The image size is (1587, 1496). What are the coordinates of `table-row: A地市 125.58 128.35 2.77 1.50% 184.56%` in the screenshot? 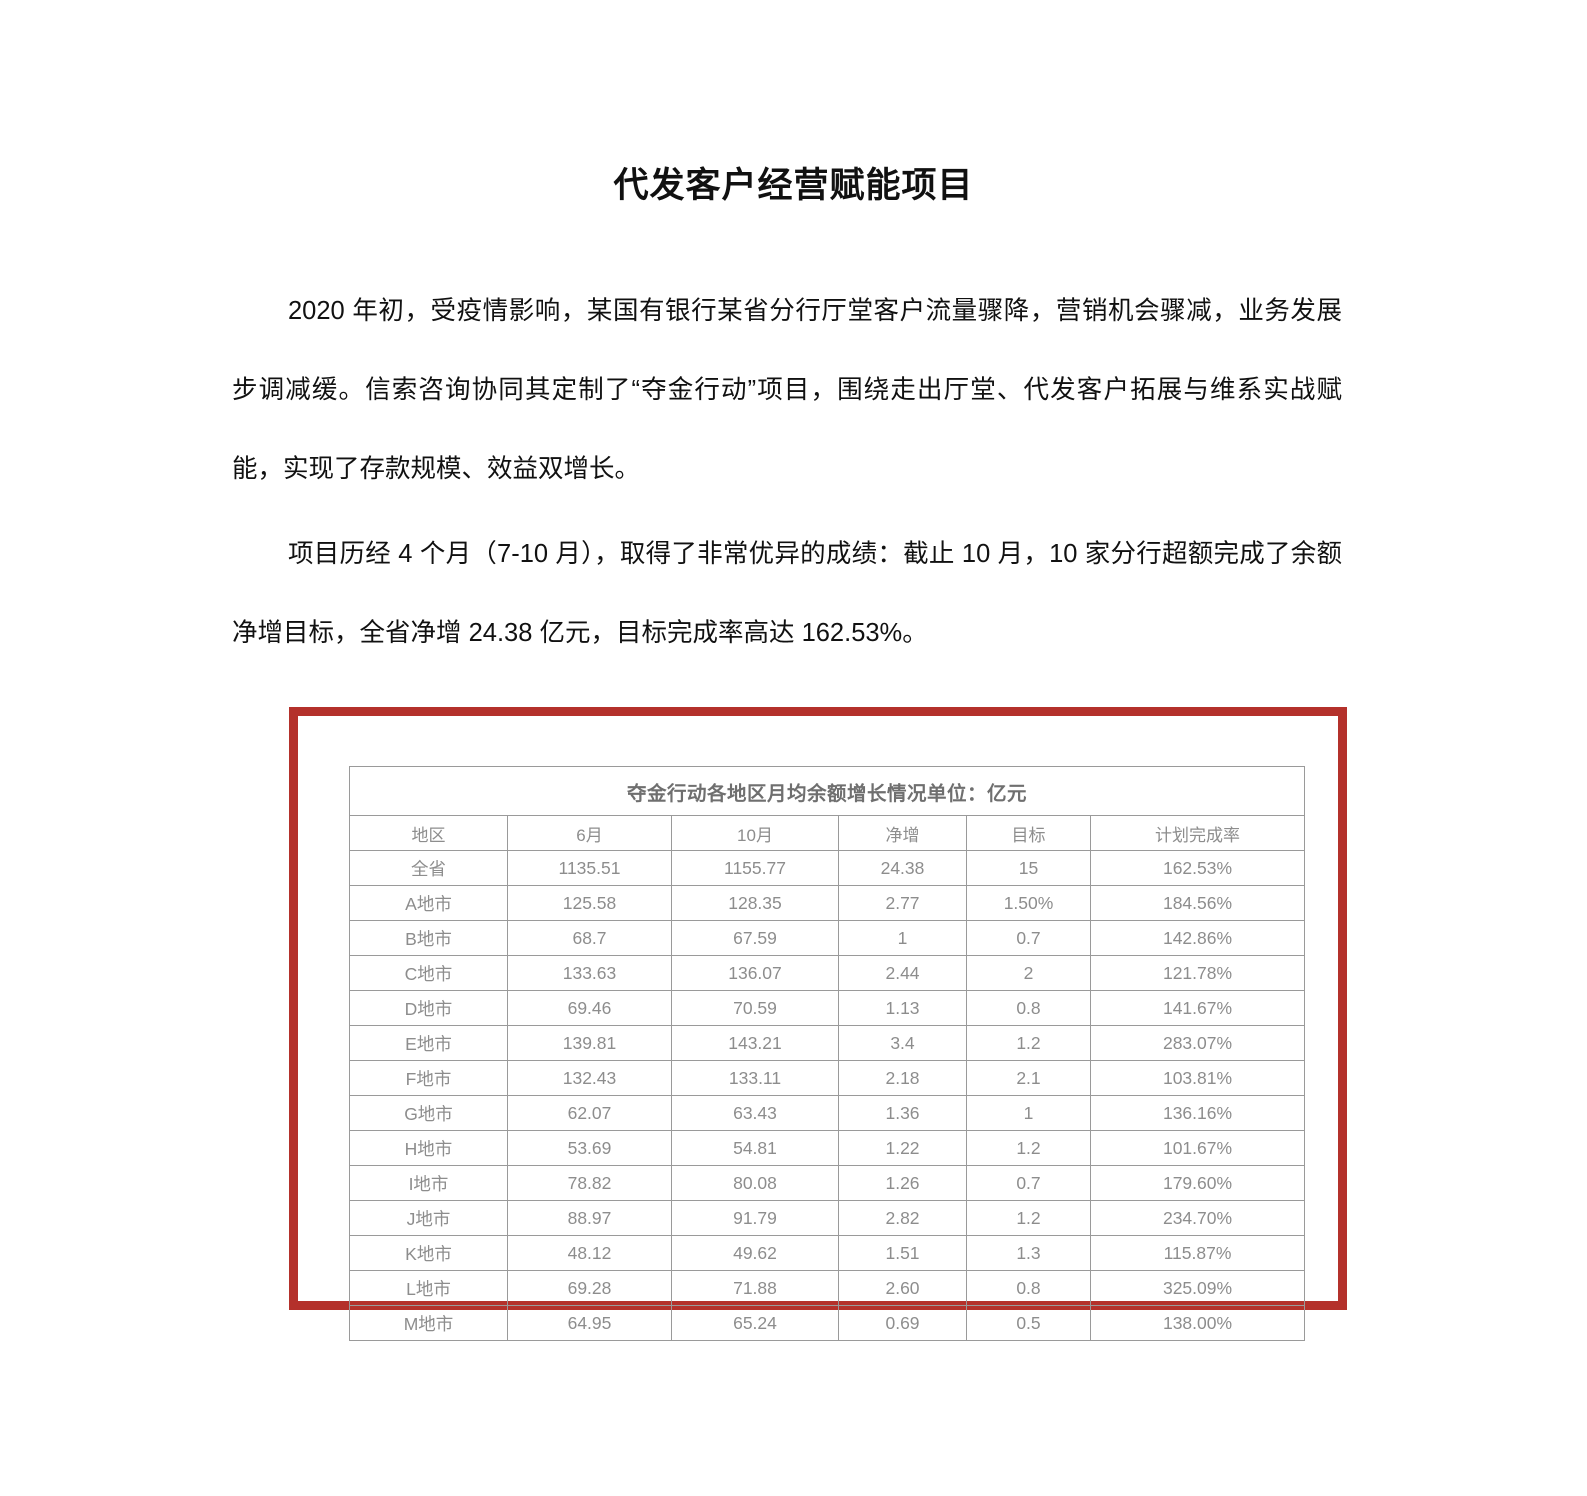 It's located at (827, 903).